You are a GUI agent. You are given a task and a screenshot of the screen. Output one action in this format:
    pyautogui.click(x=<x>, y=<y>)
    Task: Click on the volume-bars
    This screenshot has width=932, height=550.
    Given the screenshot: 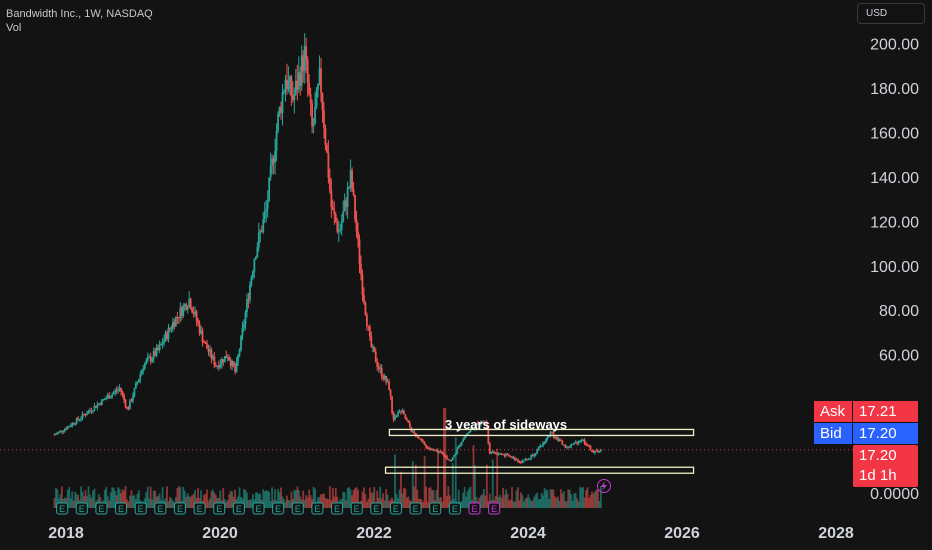 What is the action you would take?
    pyautogui.click(x=327, y=458)
    